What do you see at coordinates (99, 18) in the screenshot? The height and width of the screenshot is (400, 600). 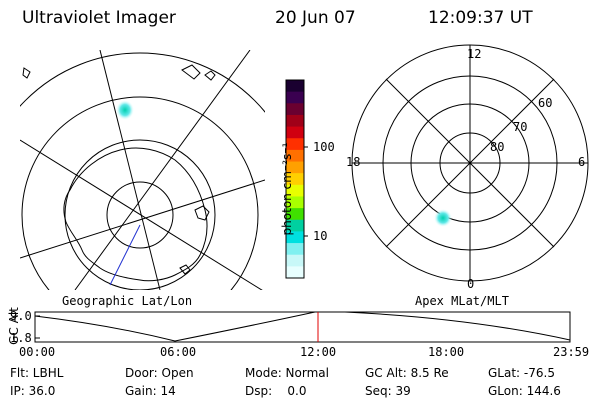 I see `instrument-title: Ultraviolet Imager` at bounding box center [99, 18].